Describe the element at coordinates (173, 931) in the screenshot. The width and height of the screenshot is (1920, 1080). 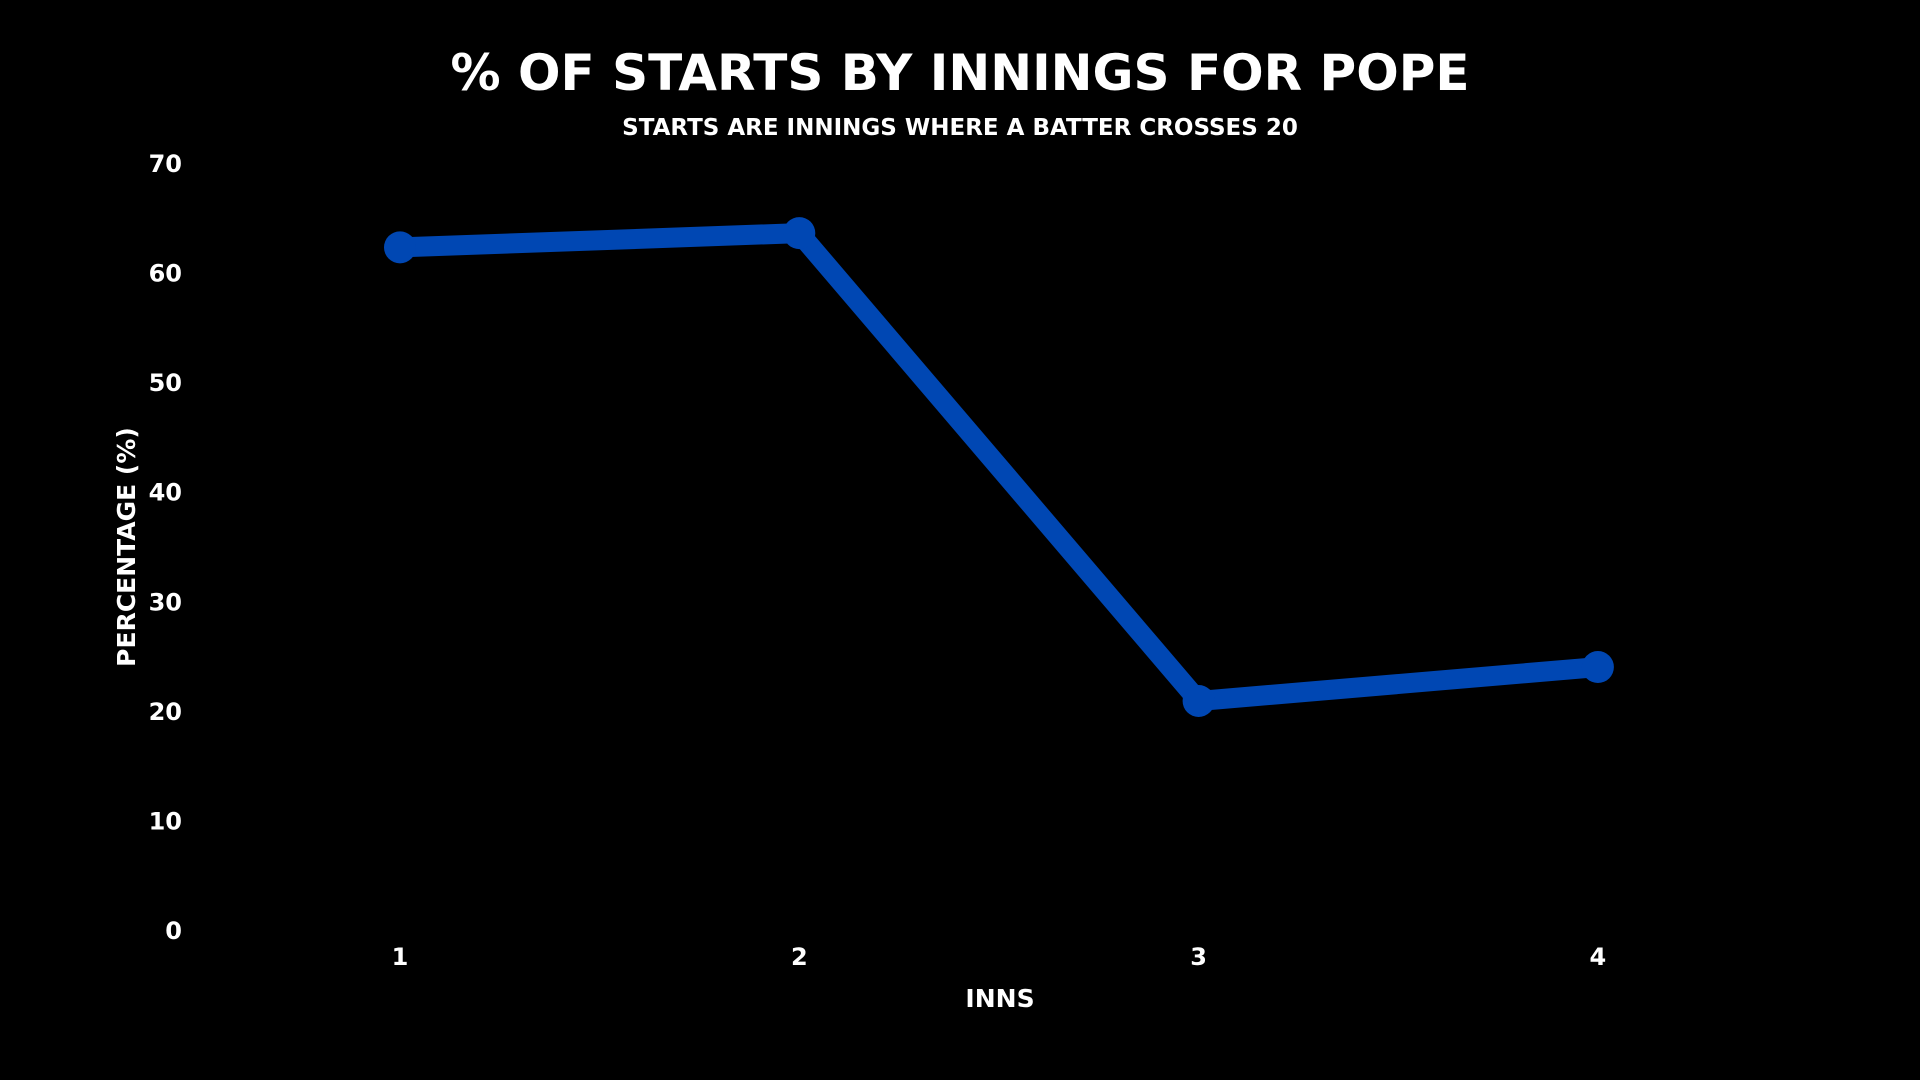
I see `y-tick-label: 0` at that location.